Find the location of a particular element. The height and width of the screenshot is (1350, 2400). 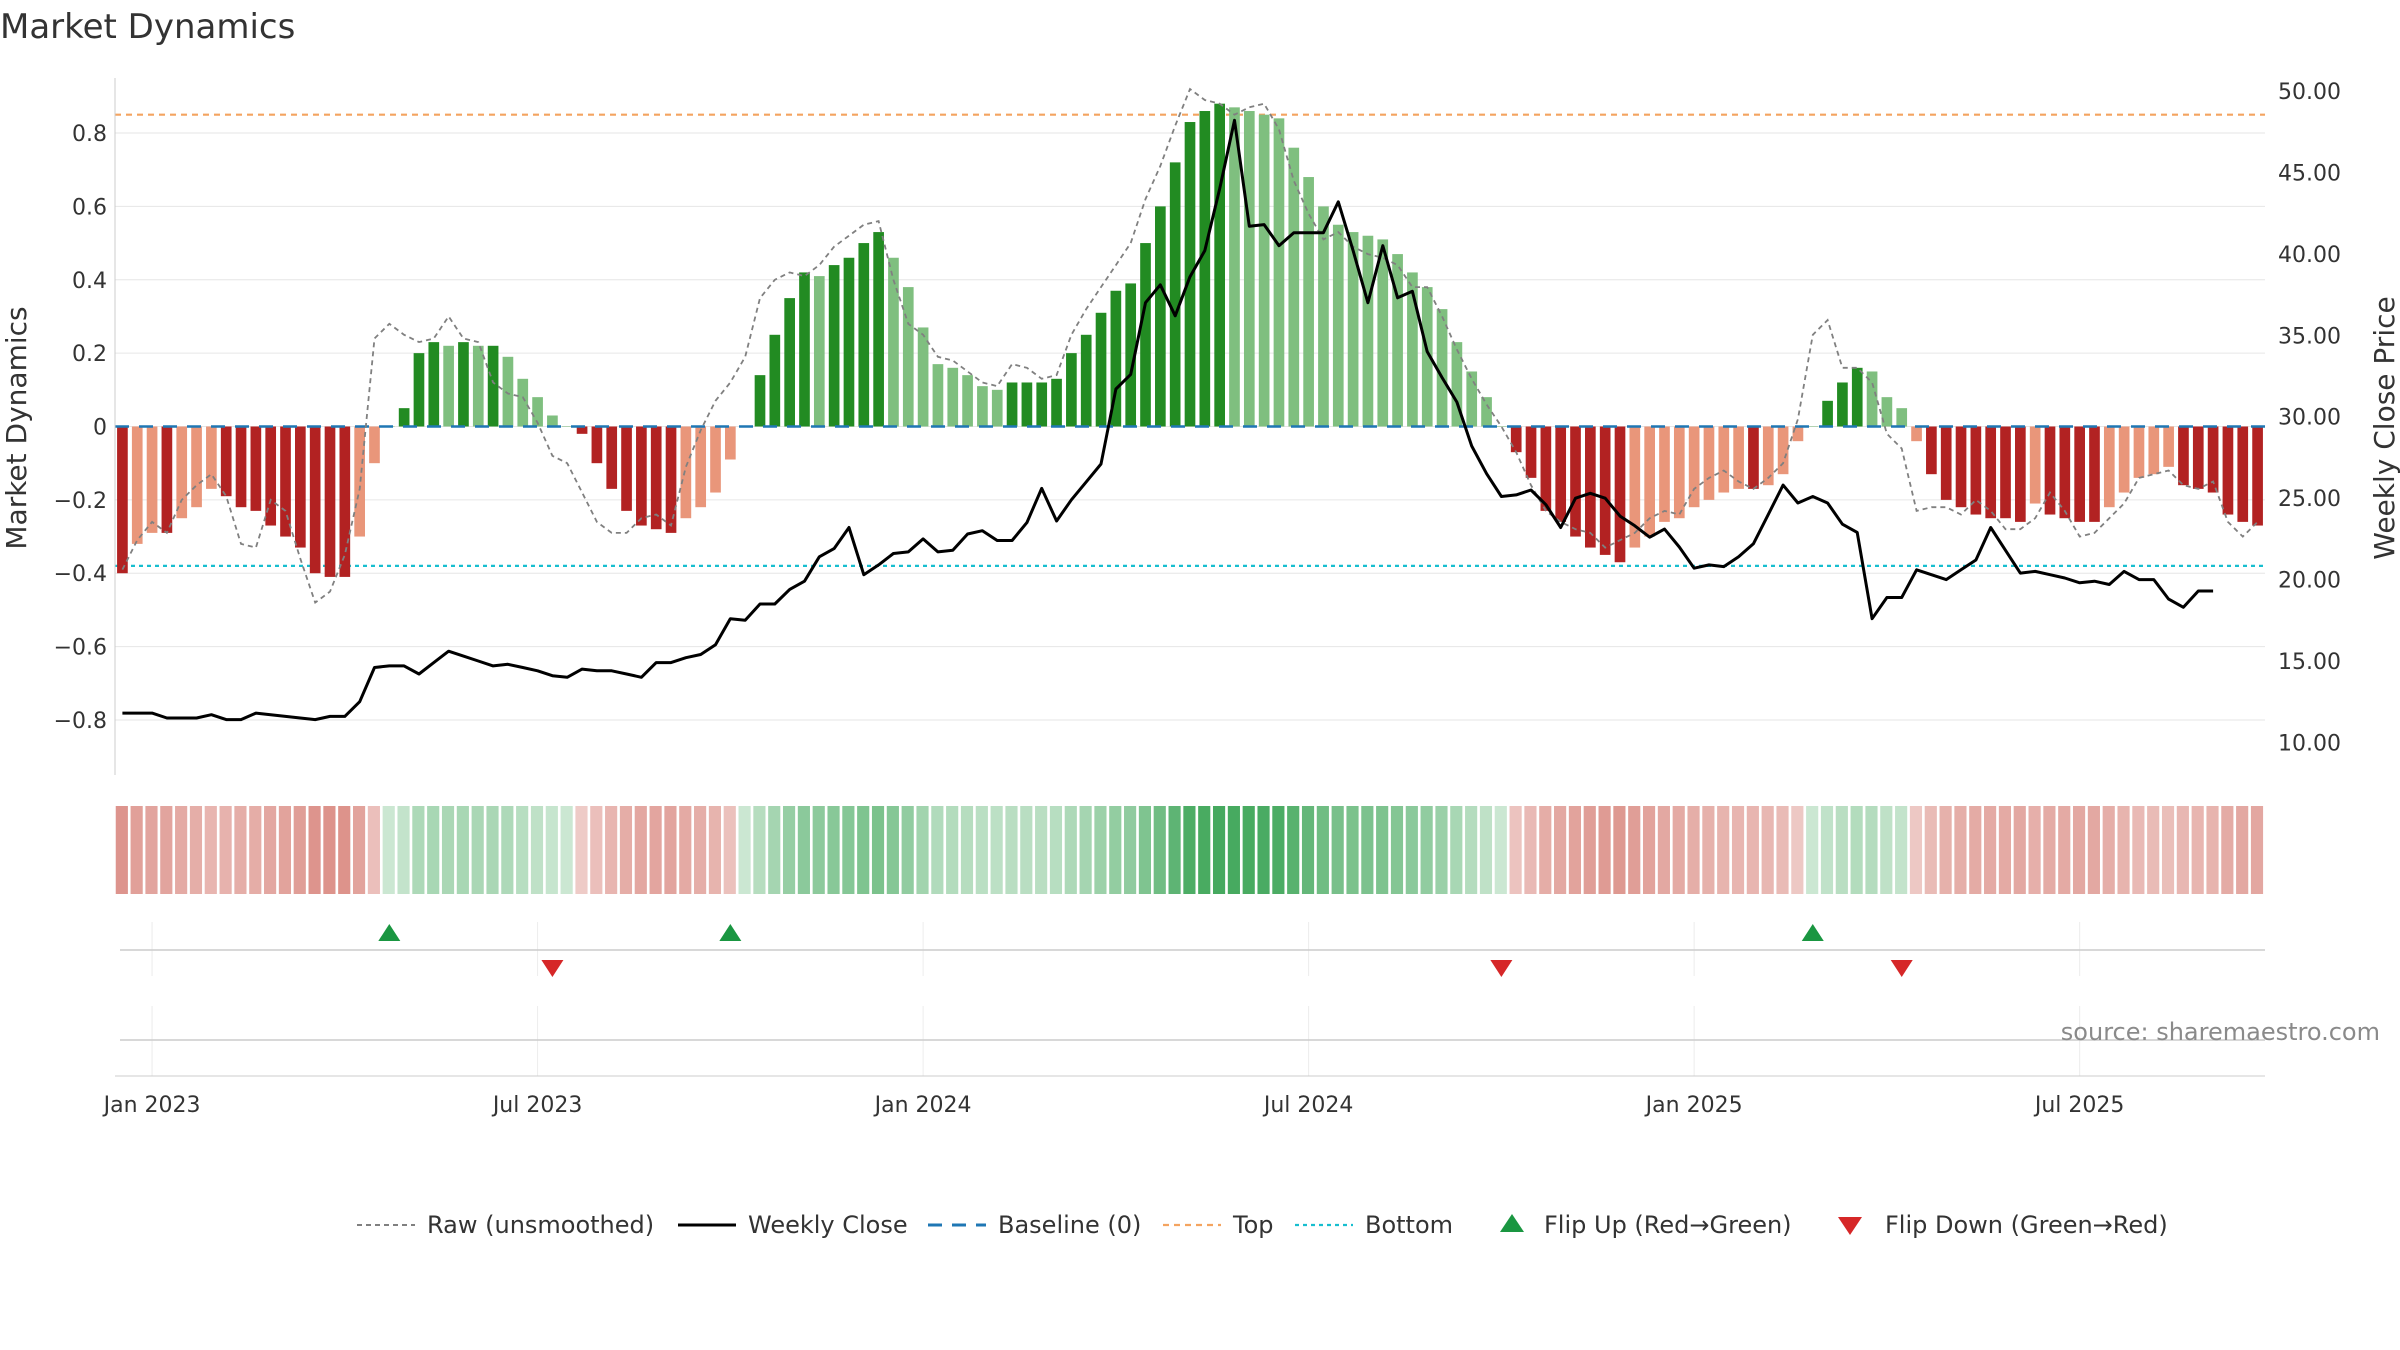

x-tick-label: Jan 2023 is located at coordinates (151, 1105).